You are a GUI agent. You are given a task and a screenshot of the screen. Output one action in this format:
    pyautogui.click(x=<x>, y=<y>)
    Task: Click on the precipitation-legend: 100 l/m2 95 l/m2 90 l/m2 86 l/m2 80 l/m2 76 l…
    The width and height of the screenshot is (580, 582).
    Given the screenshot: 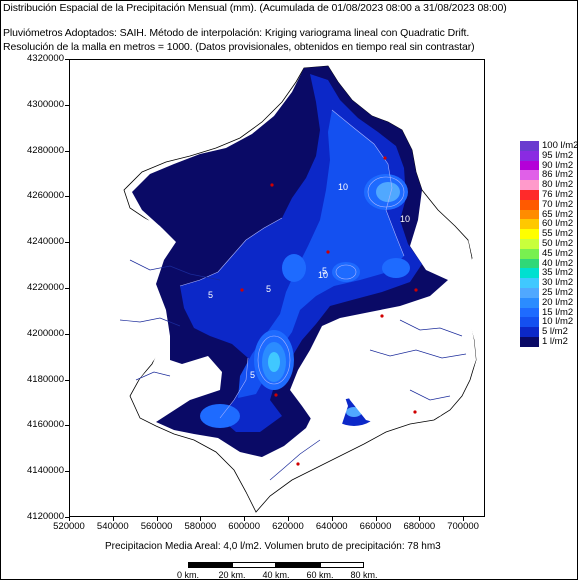 What is the action you would take?
    pyautogui.click(x=549, y=243)
    